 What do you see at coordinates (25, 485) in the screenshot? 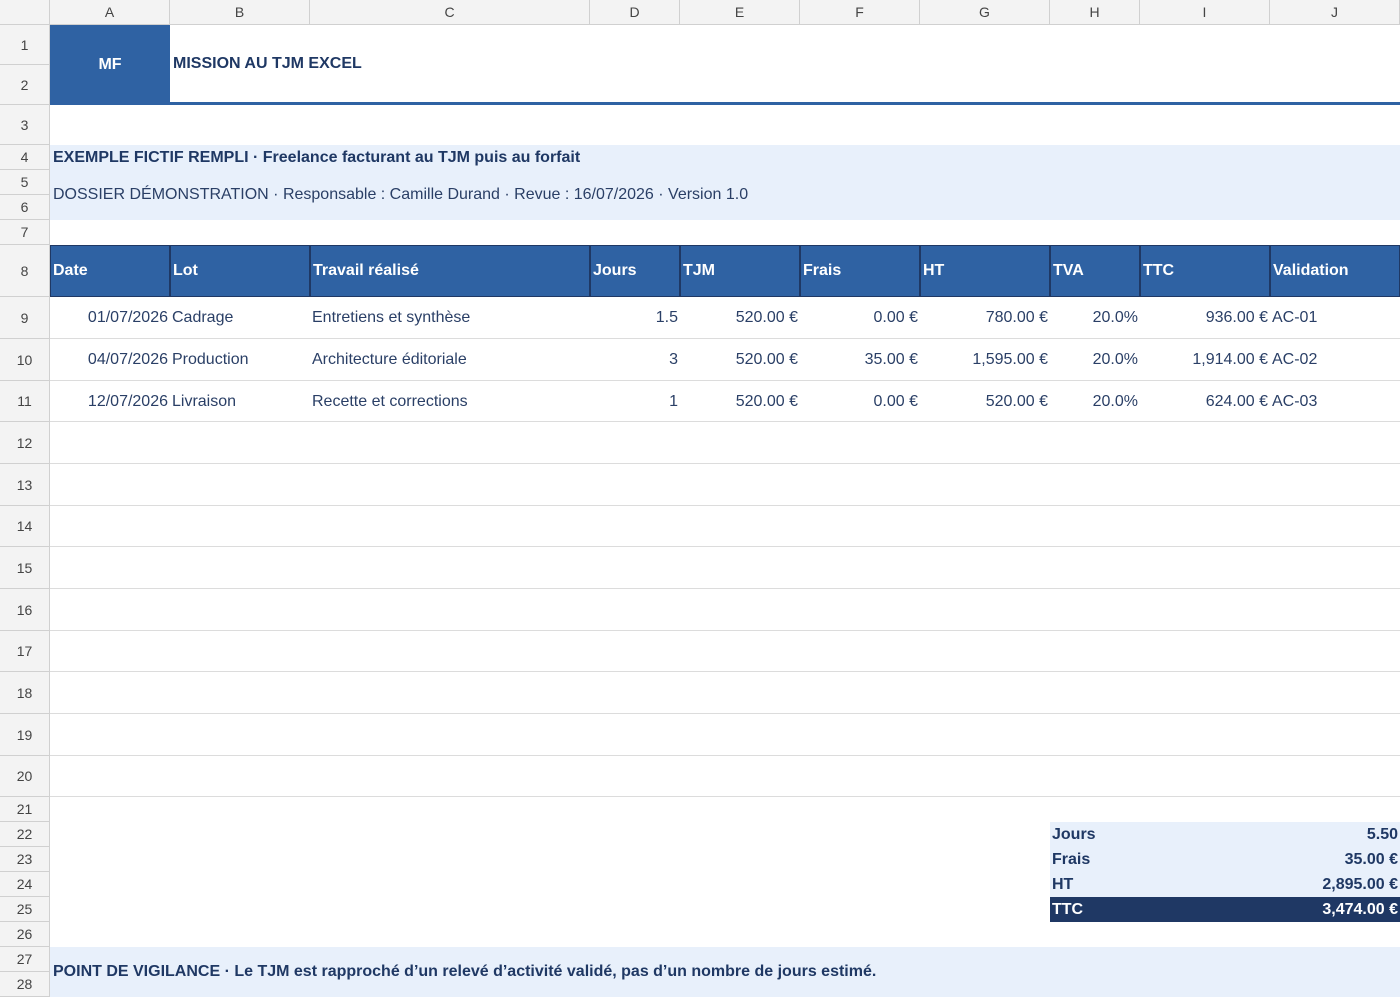
I see `row-header: 13` at bounding box center [25, 485].